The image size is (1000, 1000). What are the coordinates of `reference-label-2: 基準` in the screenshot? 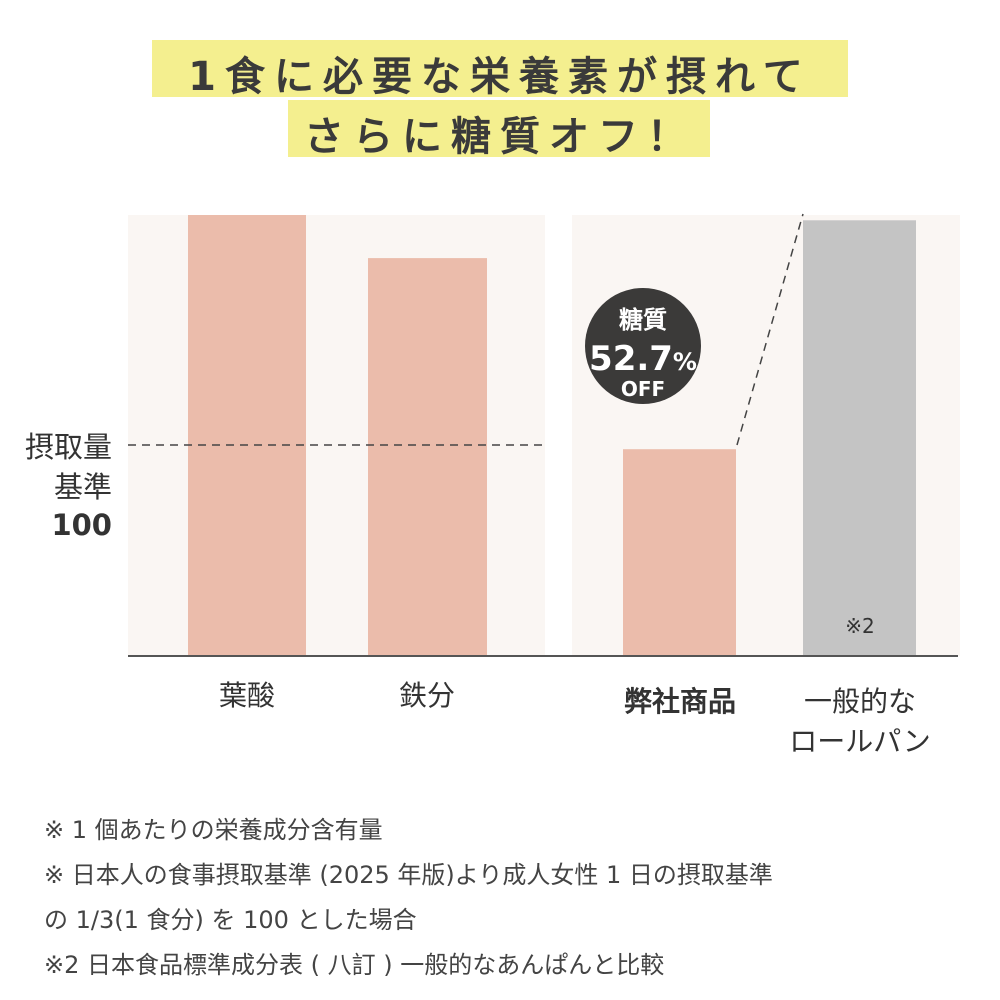 It's located at (82, 487).